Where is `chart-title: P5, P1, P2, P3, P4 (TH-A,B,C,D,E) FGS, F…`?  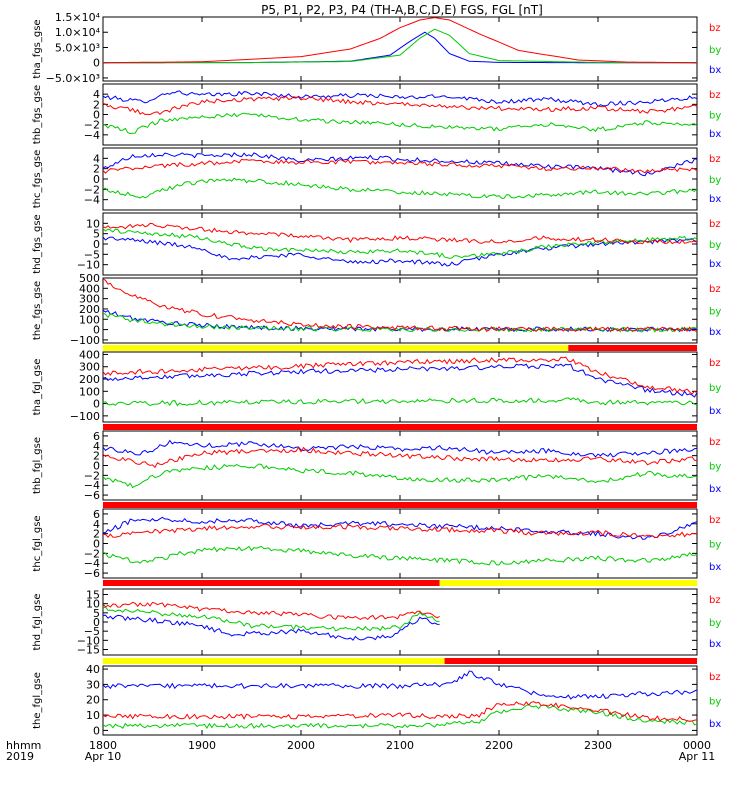 chart-title: P5, P1, P2, P3, P4 (TH-A,B,C,D,E) FGS, F… is located at coordinates (402, 10).